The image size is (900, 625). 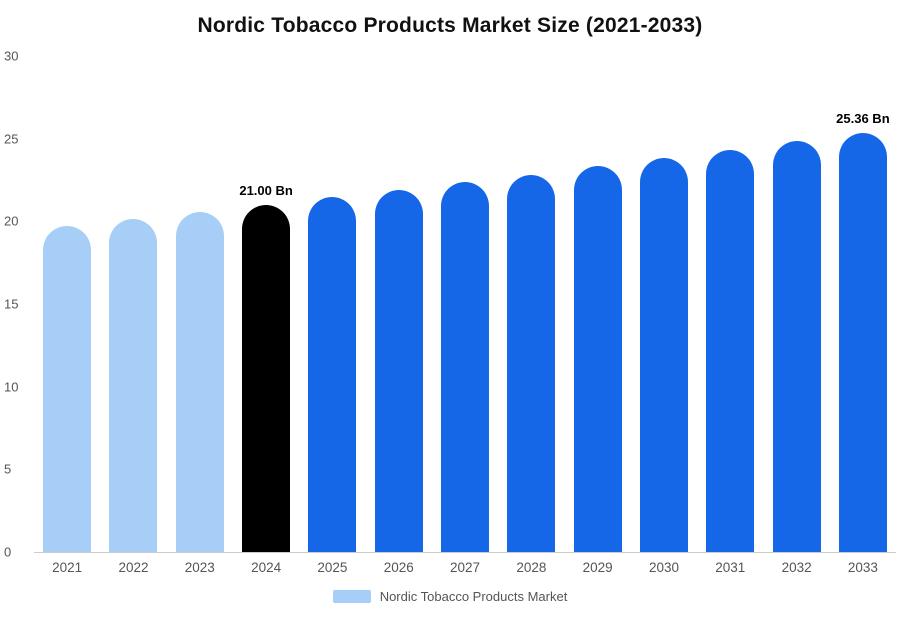 What do you see at coordinates (266, 378) in the screenshot?
I see `bar-2024` at bounding box center [266, 378].